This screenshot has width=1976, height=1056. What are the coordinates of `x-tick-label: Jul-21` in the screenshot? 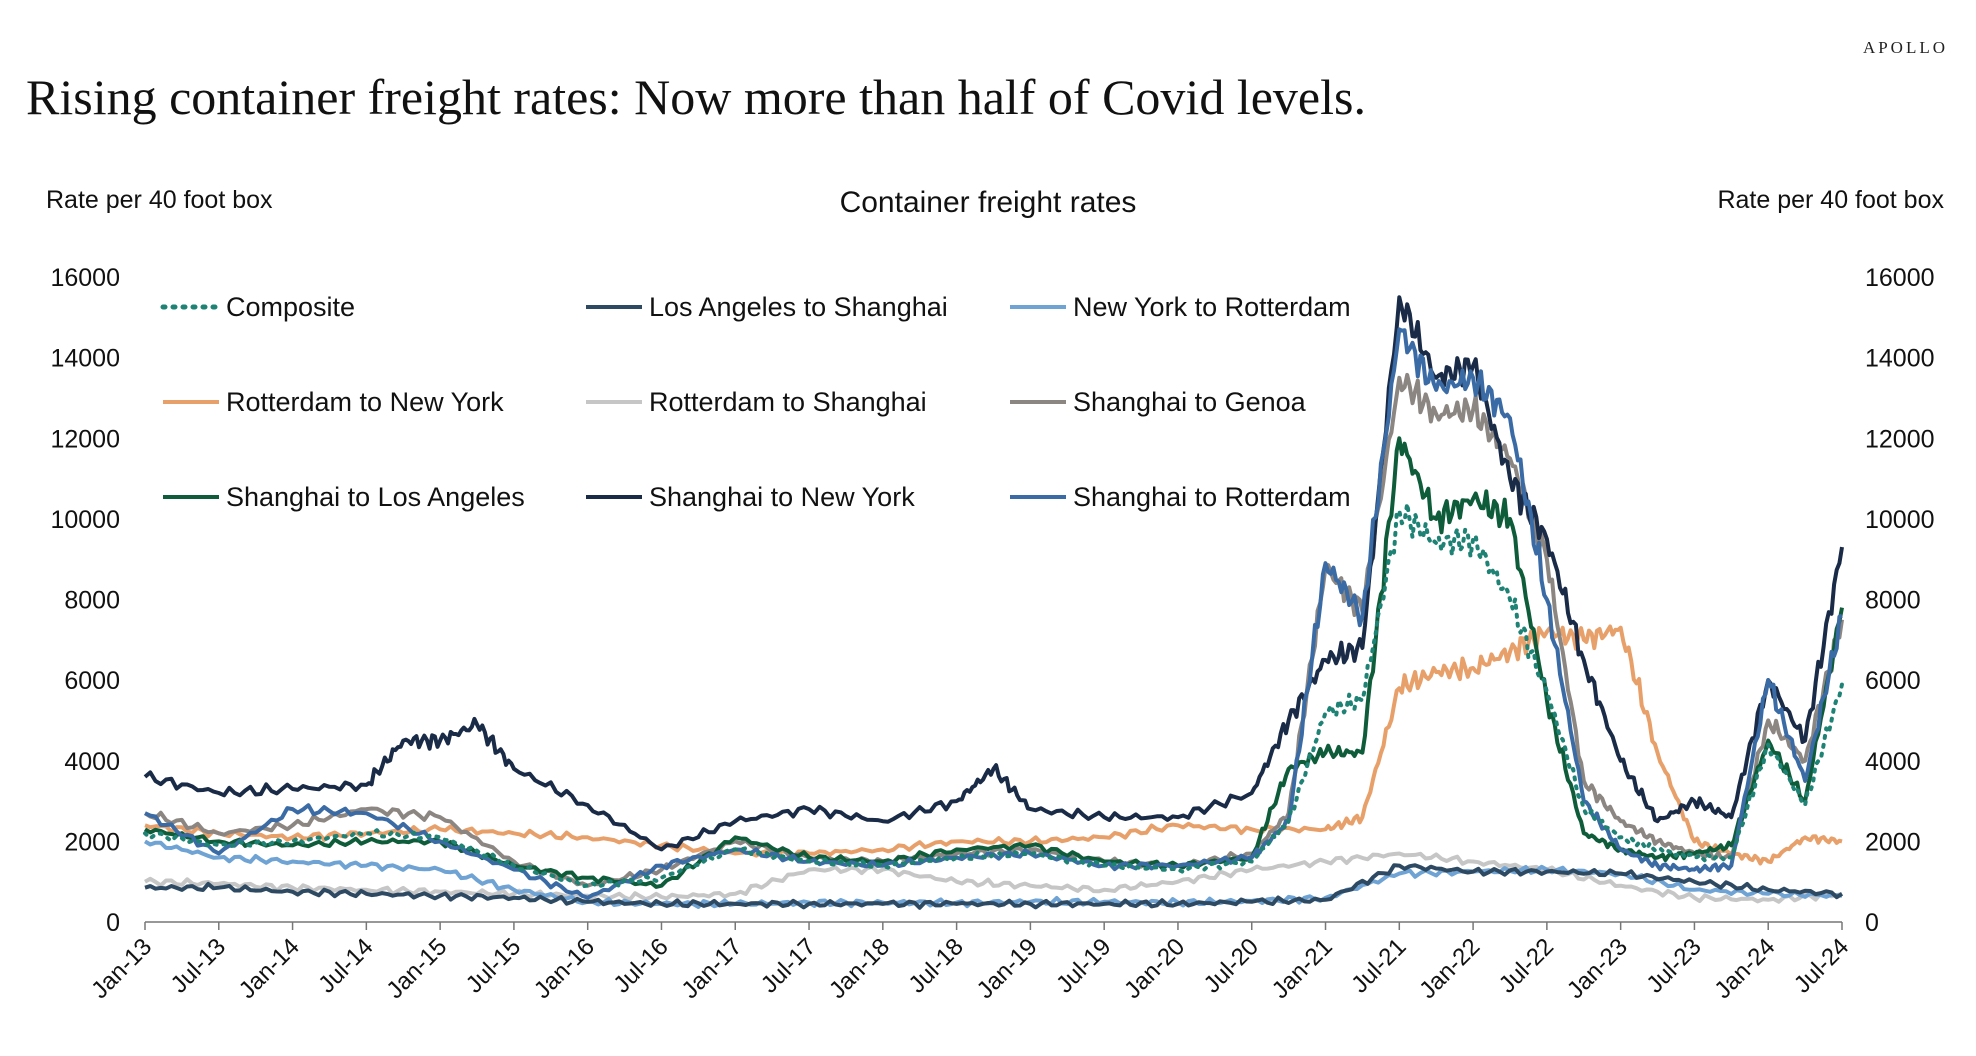 It's located at (1378, 965).